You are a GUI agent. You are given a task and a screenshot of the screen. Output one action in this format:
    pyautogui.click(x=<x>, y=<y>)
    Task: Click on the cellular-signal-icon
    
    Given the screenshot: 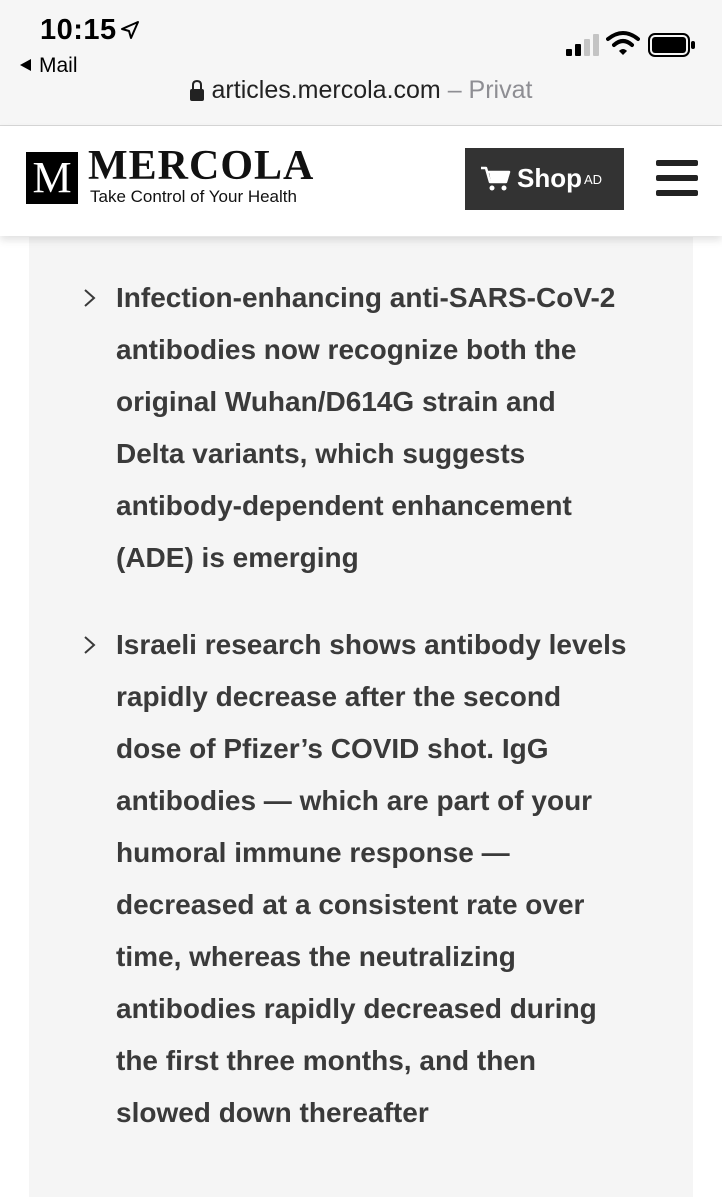 What is the action you would take?
    pyautogui.click(x=582, y=45)
    